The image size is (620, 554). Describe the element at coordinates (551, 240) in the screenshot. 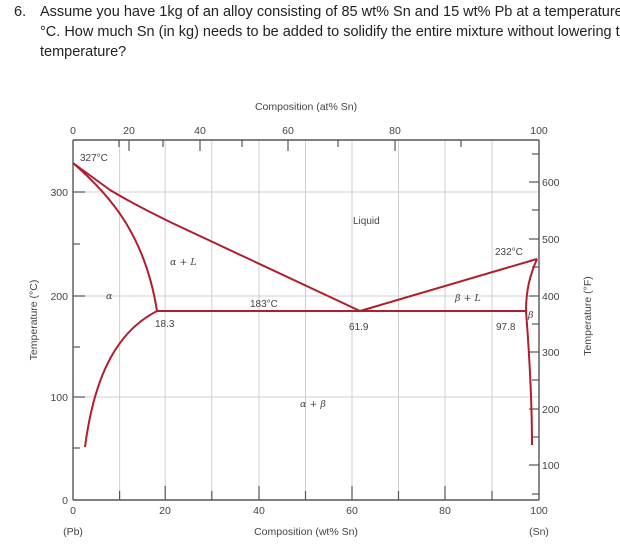

I see `svg-text: 500` at that location.